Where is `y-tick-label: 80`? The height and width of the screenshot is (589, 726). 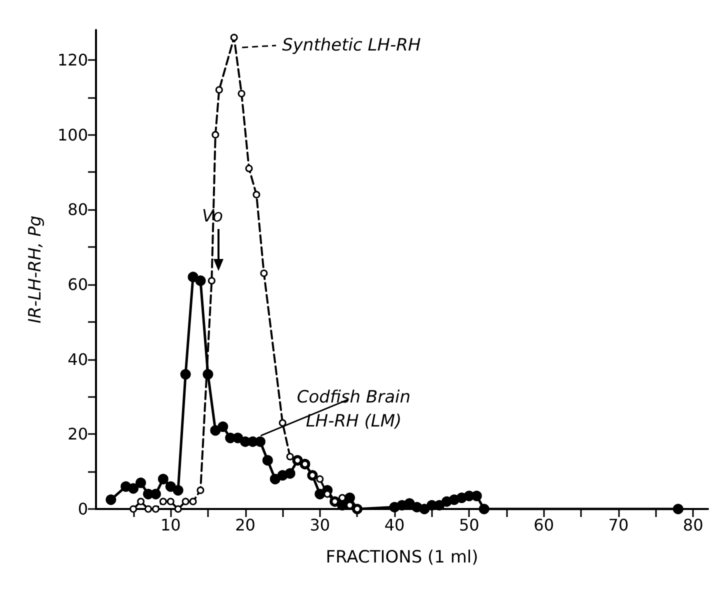
y-tick-label: 80 is located at coordinates (78, 210).